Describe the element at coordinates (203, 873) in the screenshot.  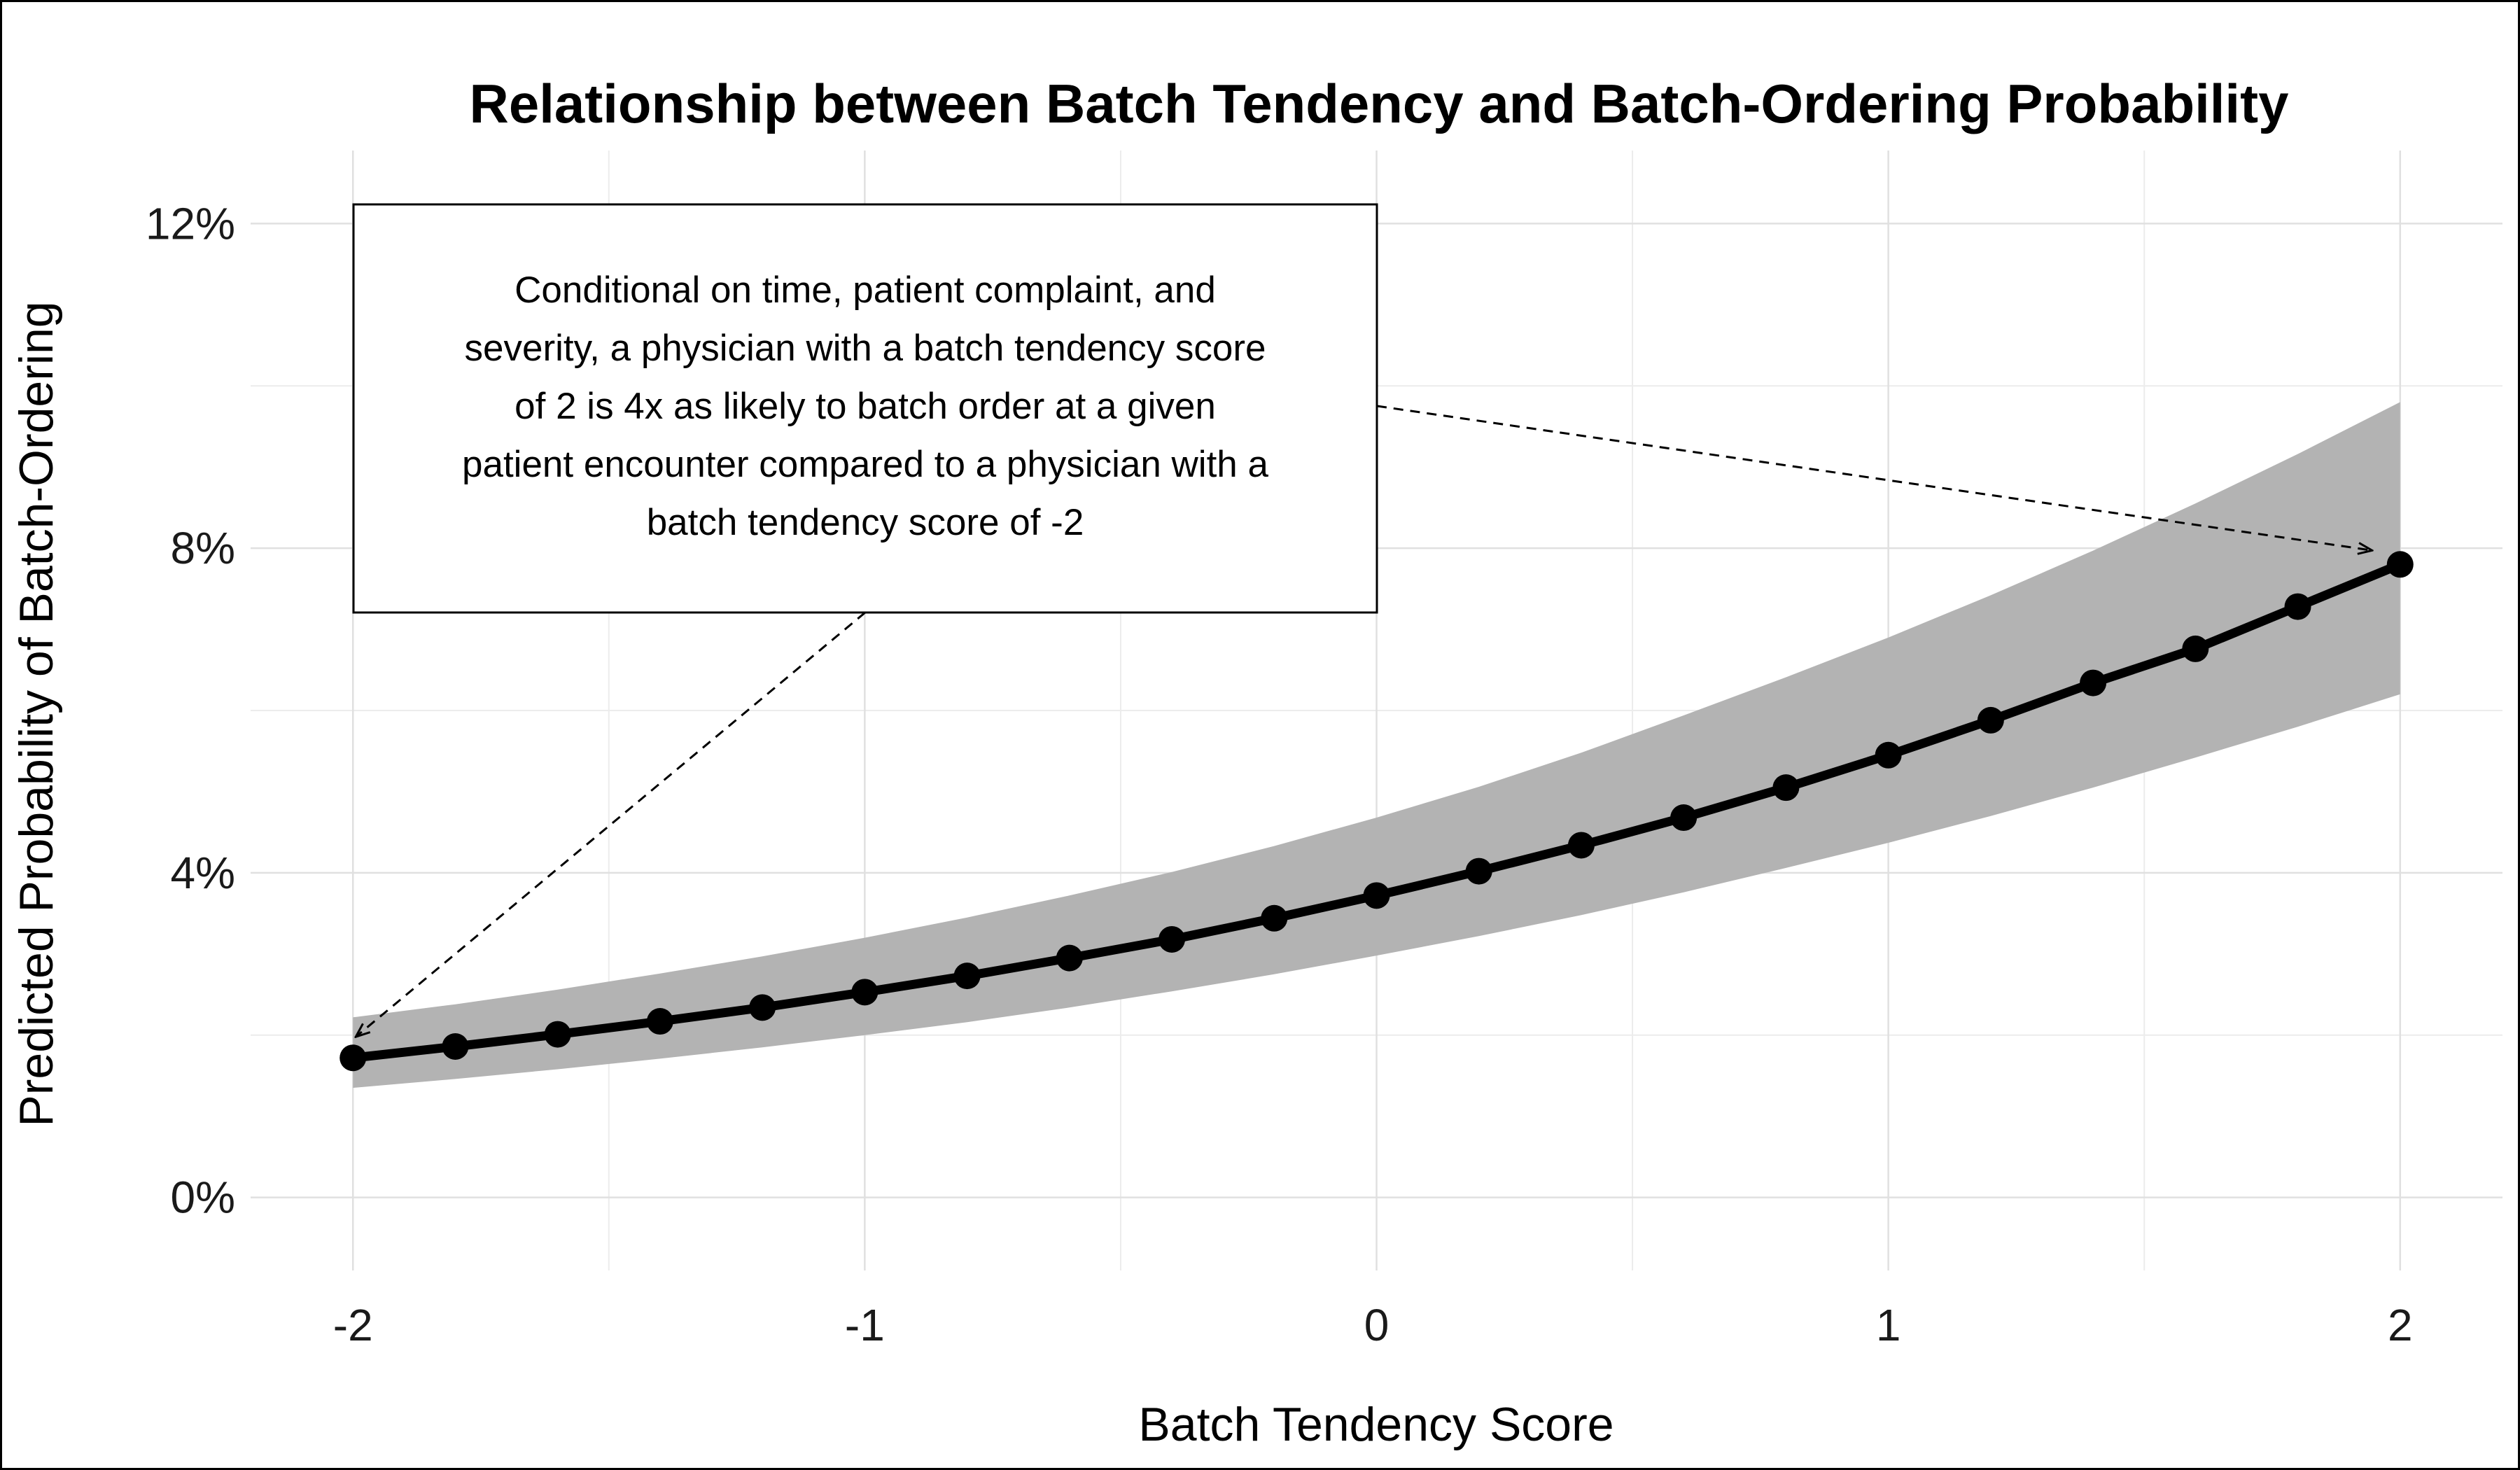
I see `y-tick-label: 4%` at that location.